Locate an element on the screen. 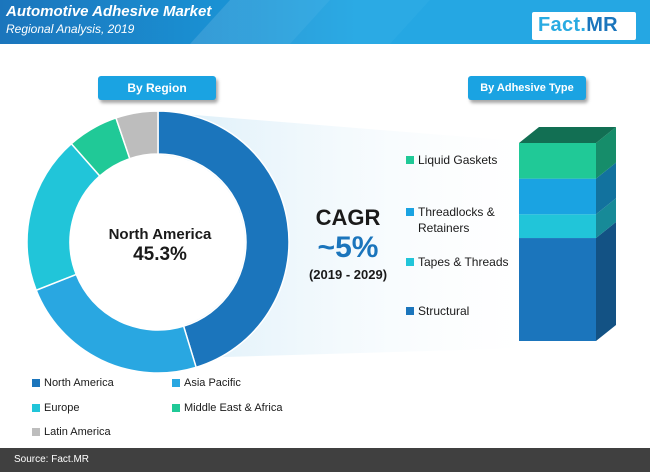 Image resolution: width=650 pixels, height=472 pixels. cagr-value: ~5% is located at coordinates (348, 247).